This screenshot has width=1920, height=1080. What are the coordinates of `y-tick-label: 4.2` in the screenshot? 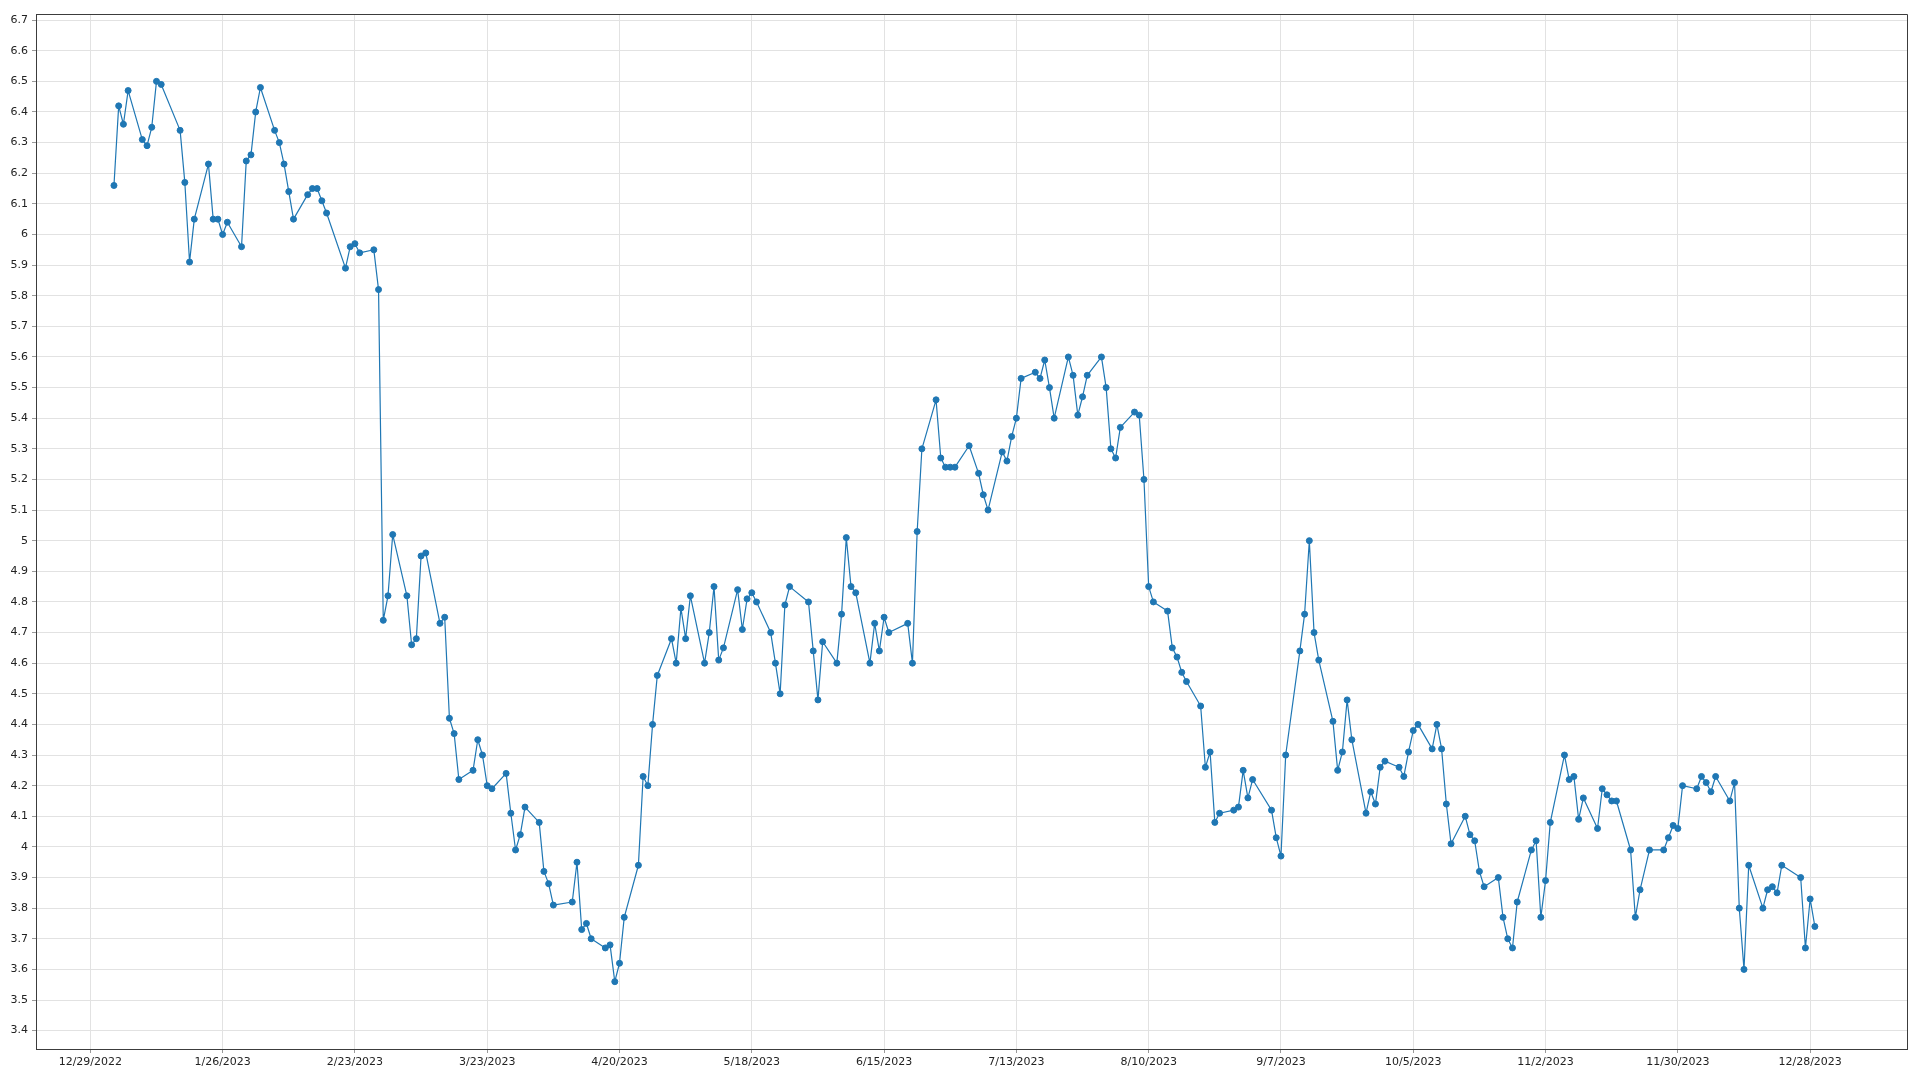 It's located at (19, 785).